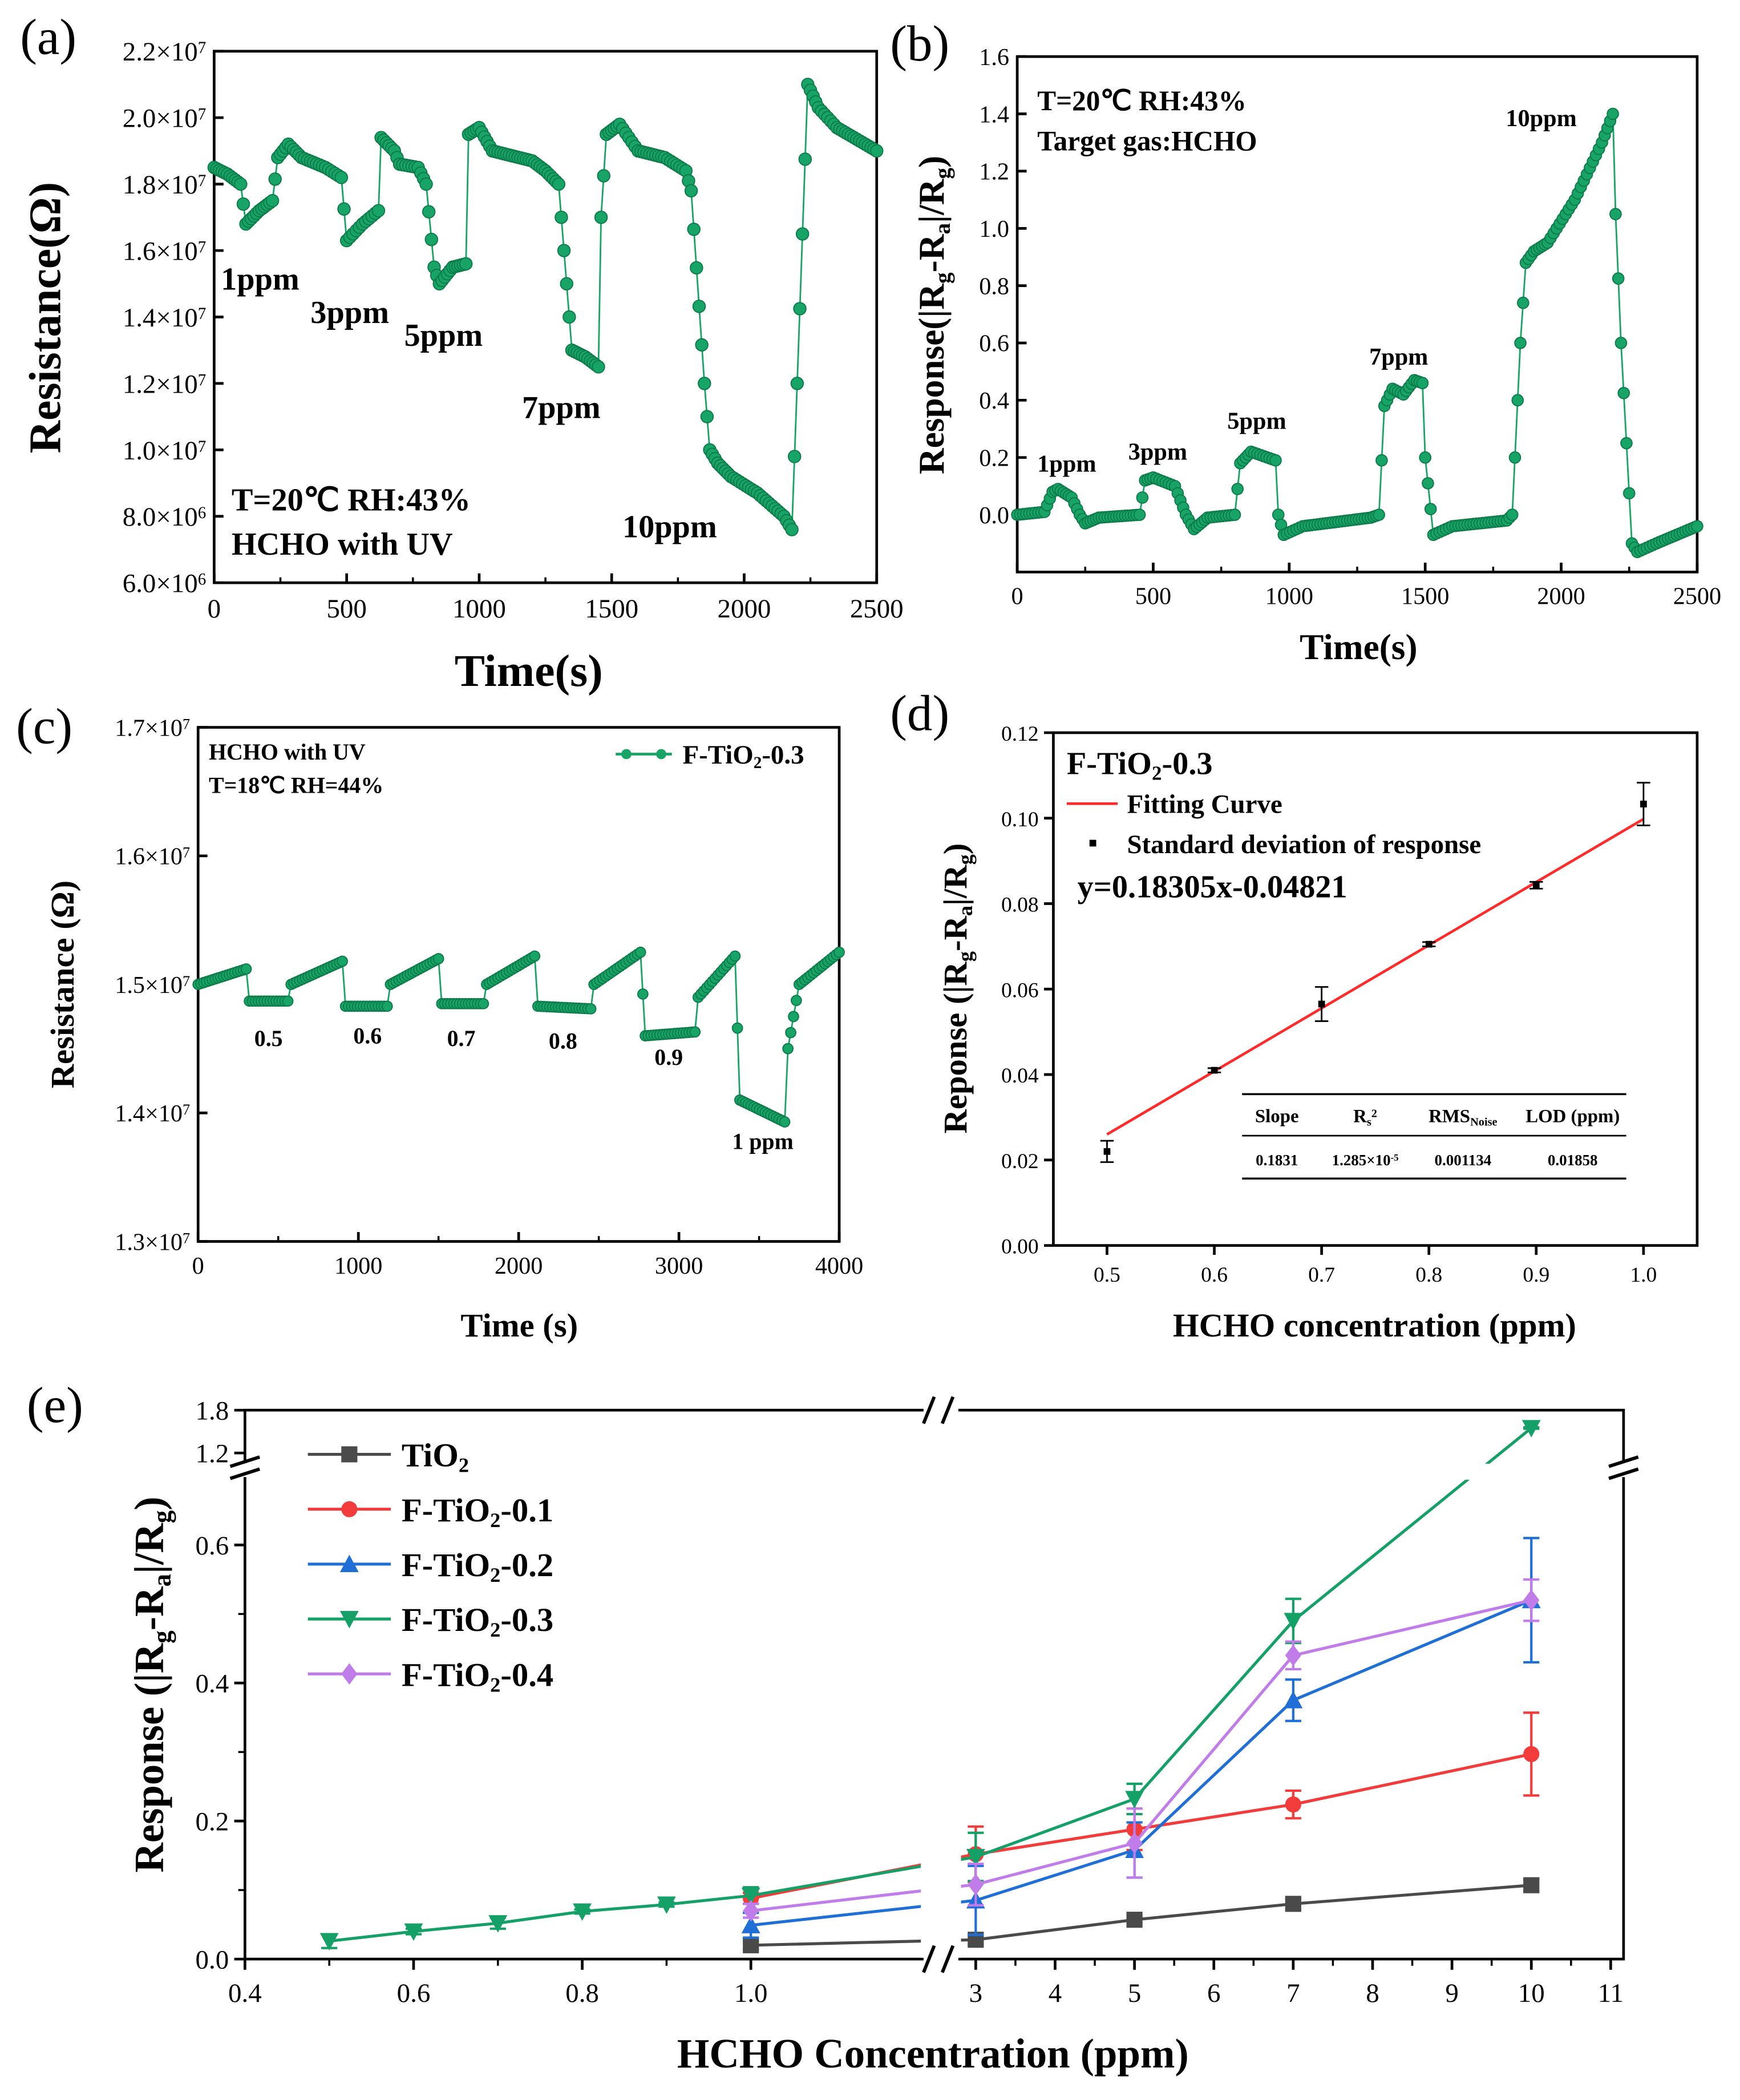 This screenshot has height=2100, width=1740. I want to click on y-tick-label: 0.0, so click(994, 515).